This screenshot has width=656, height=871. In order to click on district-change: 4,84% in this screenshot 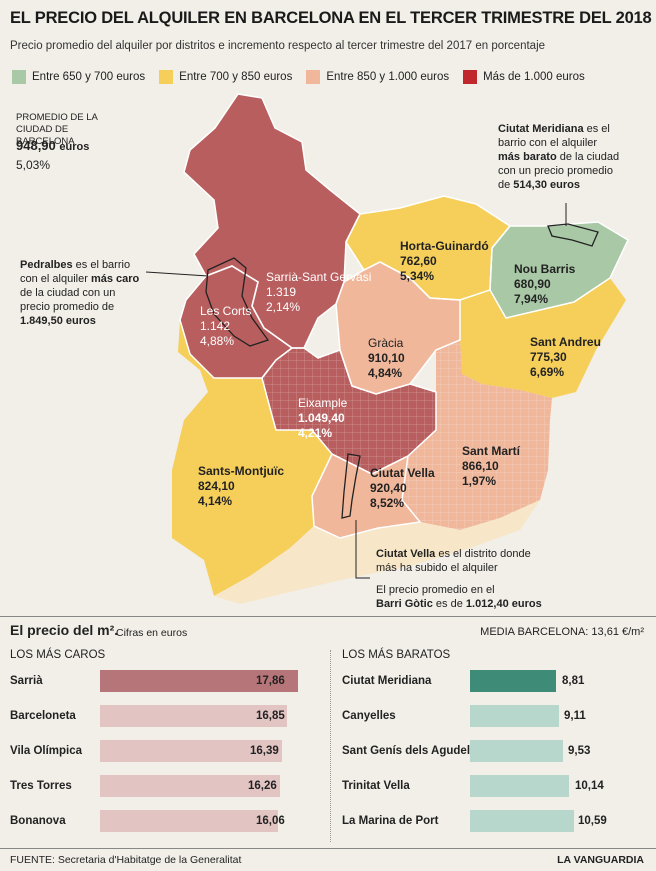, I will do `click(385, 373)`.